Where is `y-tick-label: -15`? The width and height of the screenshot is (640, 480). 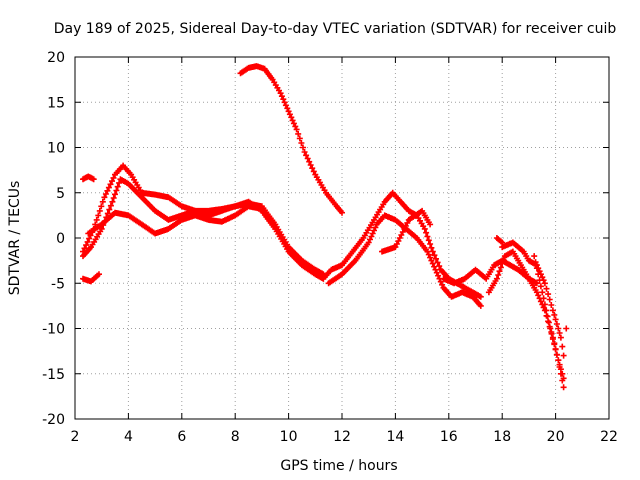
y-tick-label: -15 is located at coordinates (53, 375).